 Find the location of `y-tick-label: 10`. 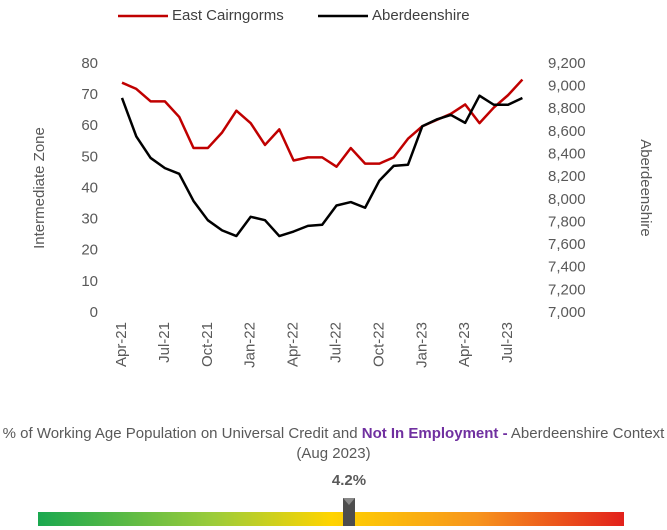

y-tick-label: 10 is located at coordinates (89, 281).